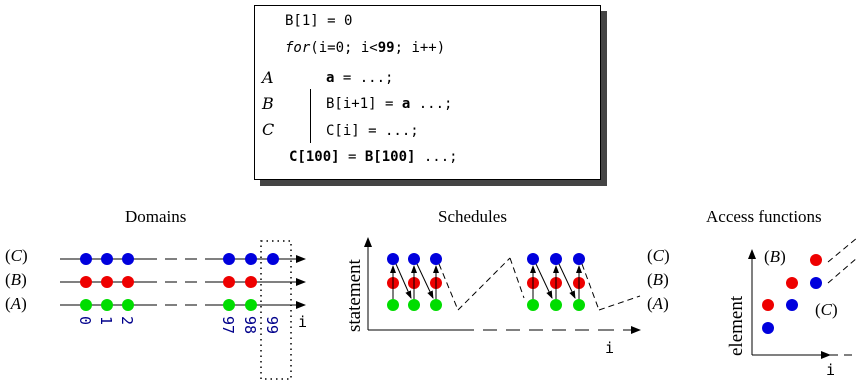 The image size is (857, 382). What do you see at coordinates (16, 279) in the screenshot?
I see `domains-row-b-label: (B)` at bounding box center [16, 279].